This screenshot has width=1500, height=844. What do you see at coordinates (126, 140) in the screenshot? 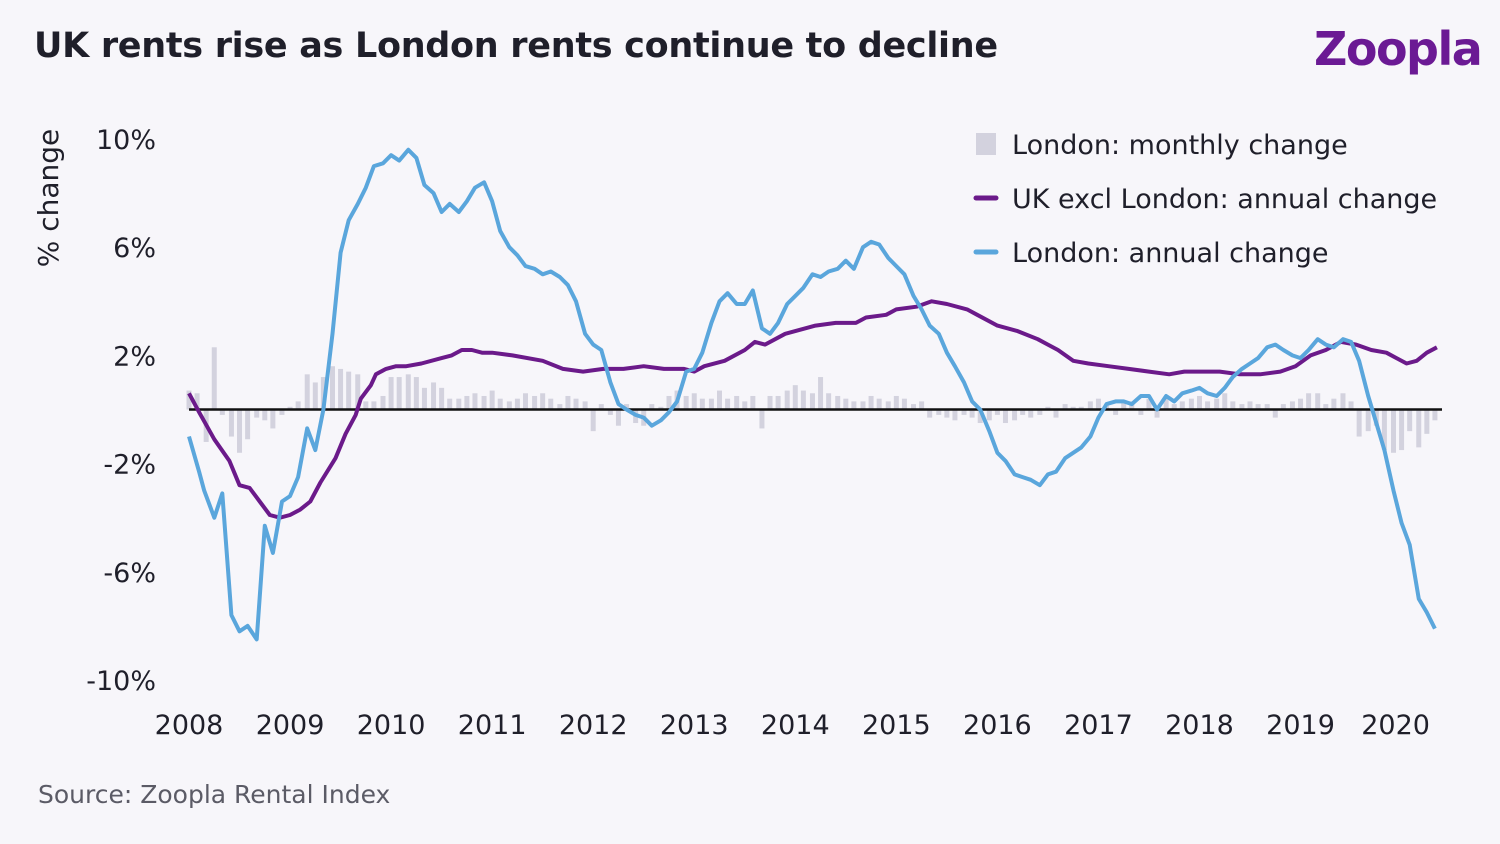
I see `y-tick-label: 10%` at bounding box center [126, 140].